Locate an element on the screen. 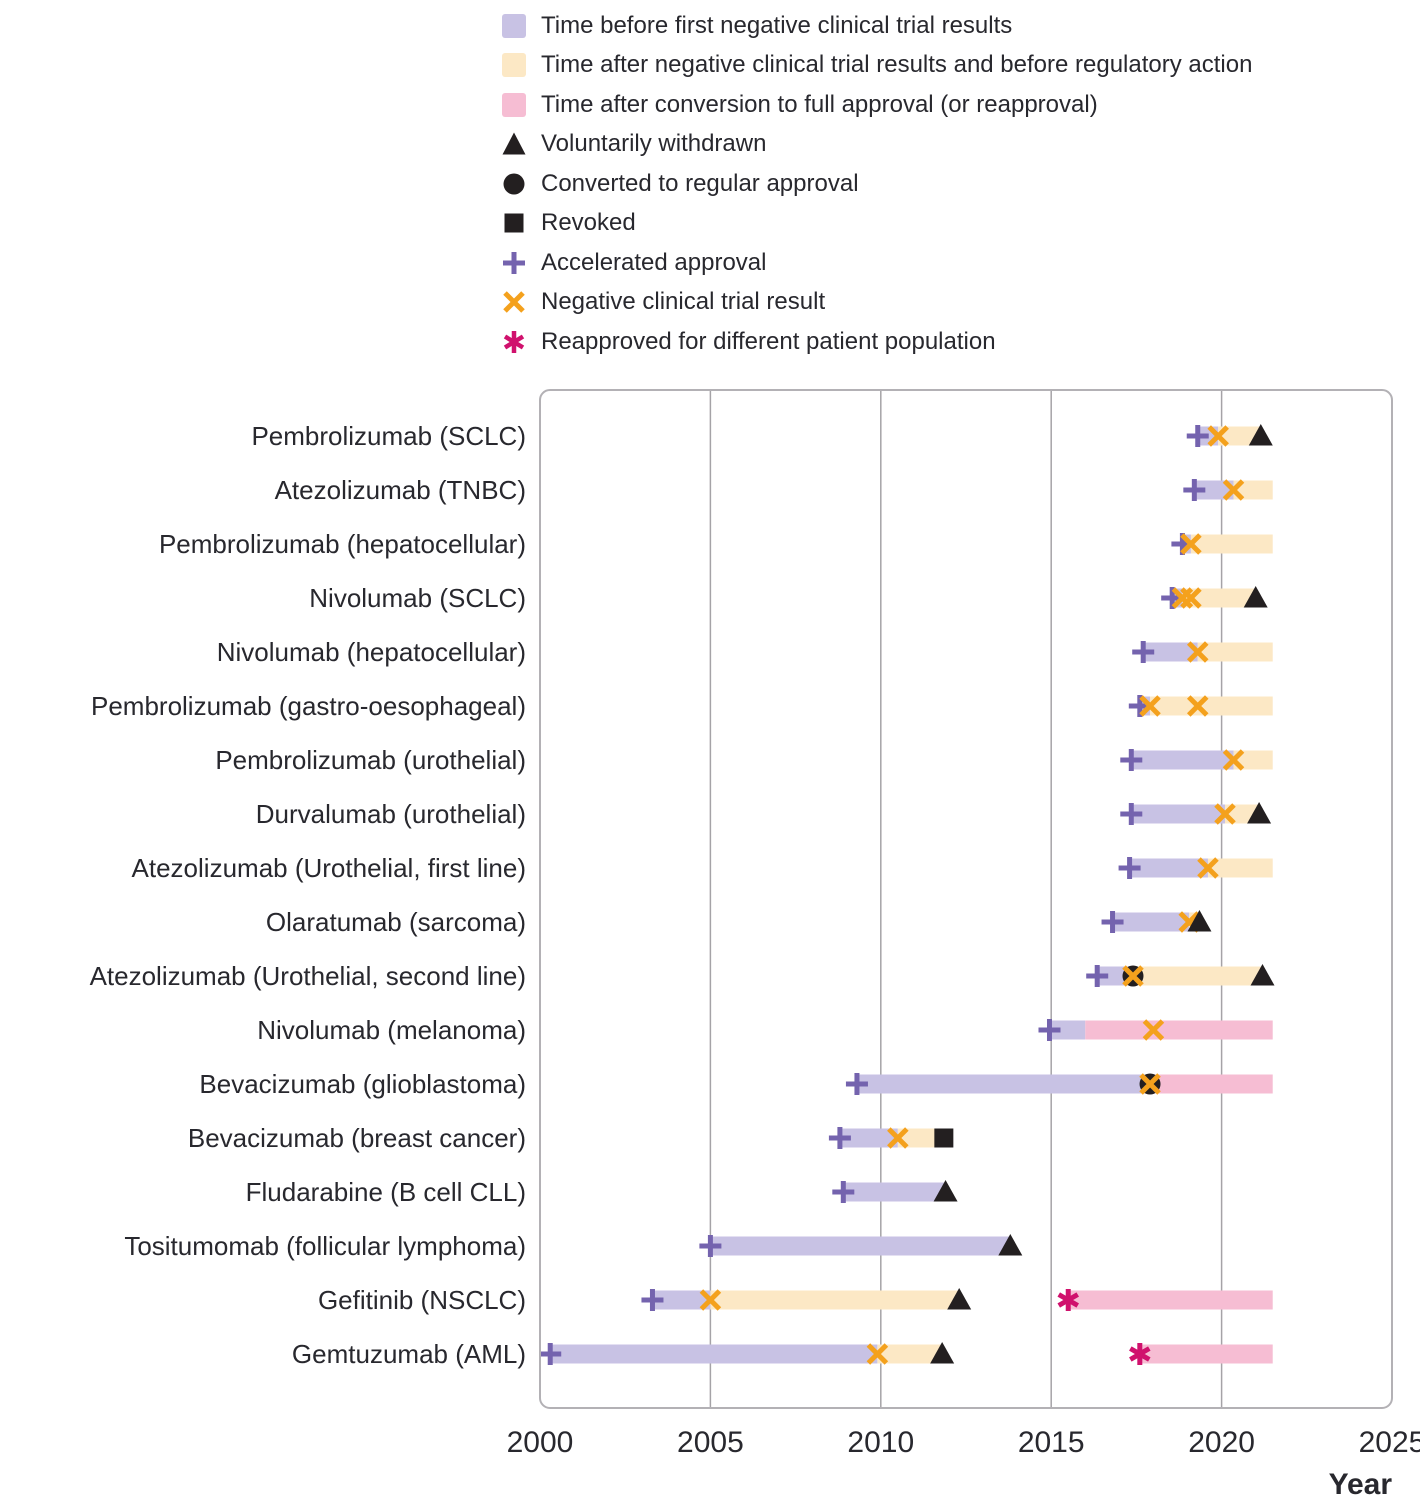 The width and height of the screenshot is (1420, 1503). legend-item-revoked: Revoked is located at coordinates (875, 224).